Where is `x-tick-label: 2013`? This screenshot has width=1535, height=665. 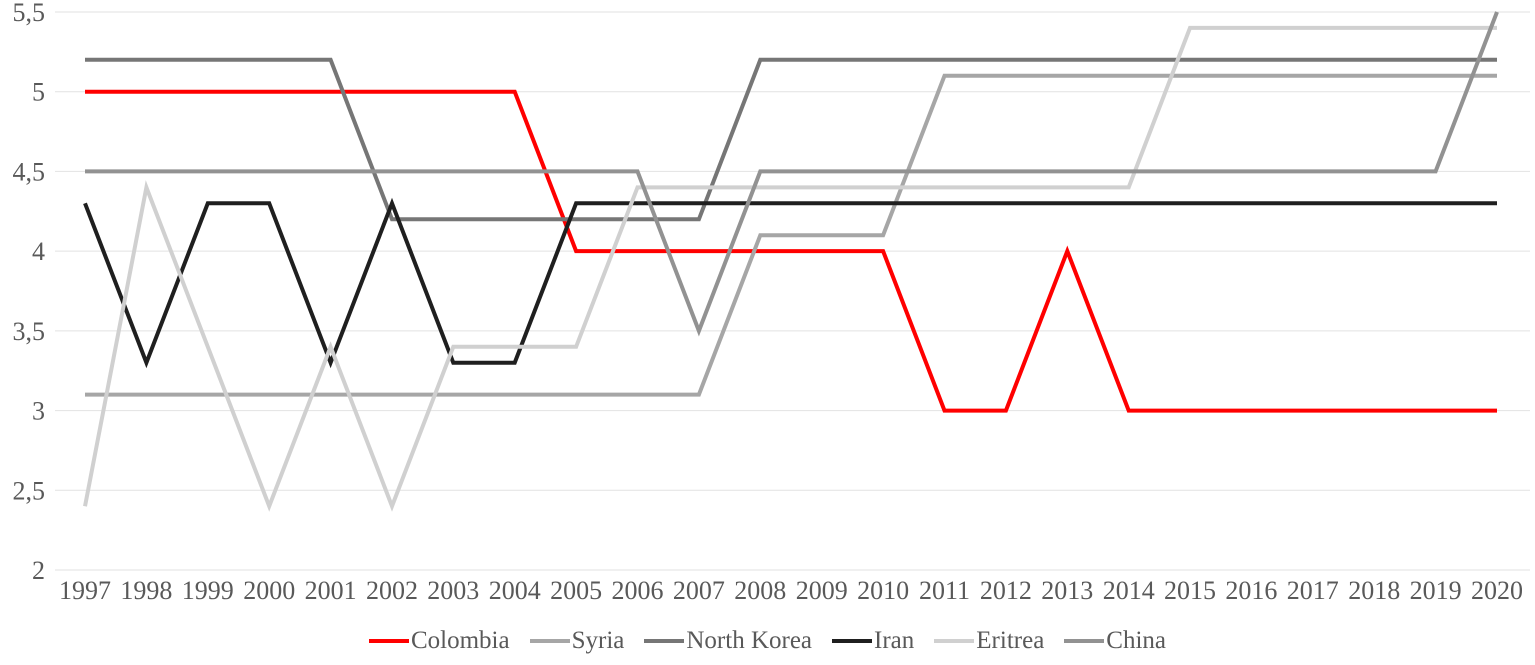 x-tick-label: 2013 is located at coordinates (1067, 590).